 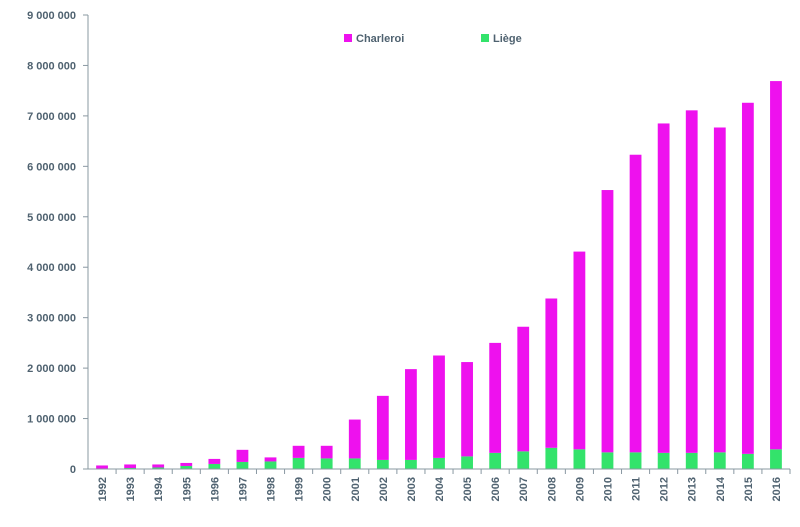 What do you see at coordinates (637, 489) in the screenshot?
I see `x-tick-label: 2011` at bounding box center [637, 489].